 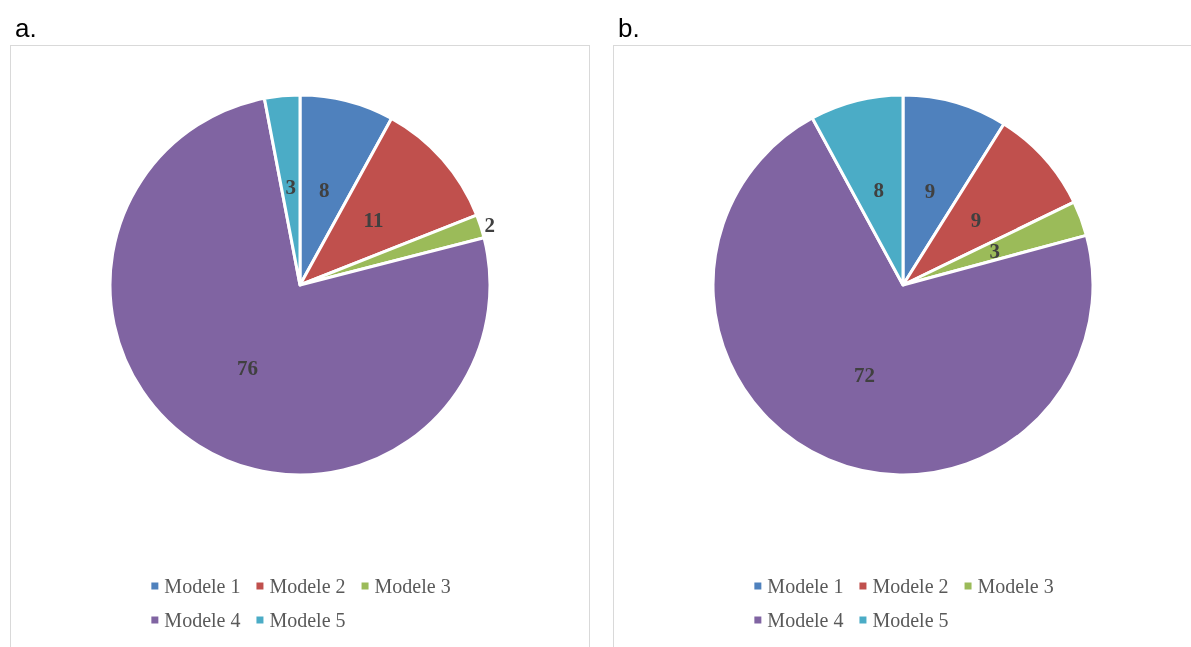 I want to click on chart-title: a., so click(x=26, y=28).